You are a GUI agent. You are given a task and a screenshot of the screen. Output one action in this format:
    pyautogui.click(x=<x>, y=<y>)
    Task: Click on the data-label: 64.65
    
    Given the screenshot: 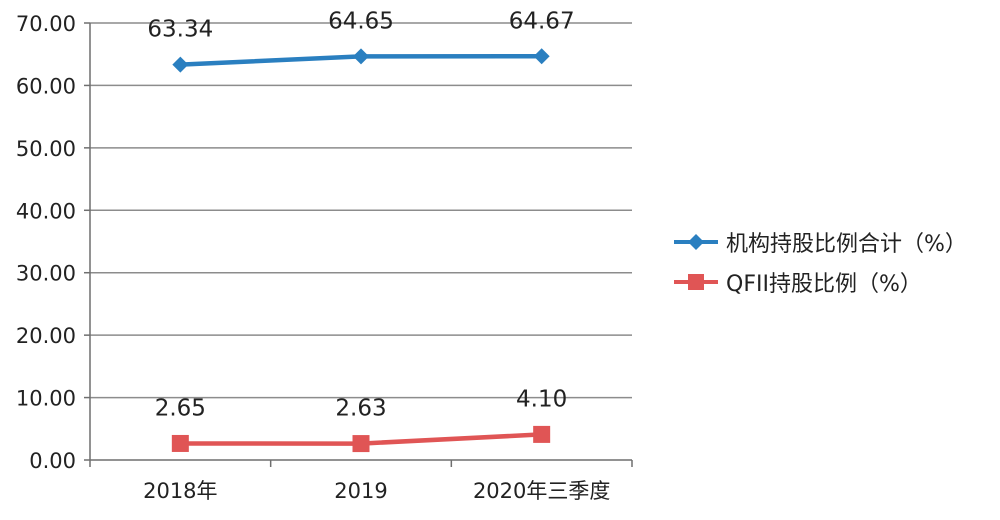 What is the action you would take?
    pyautogui.click(x=361, y=21)
    